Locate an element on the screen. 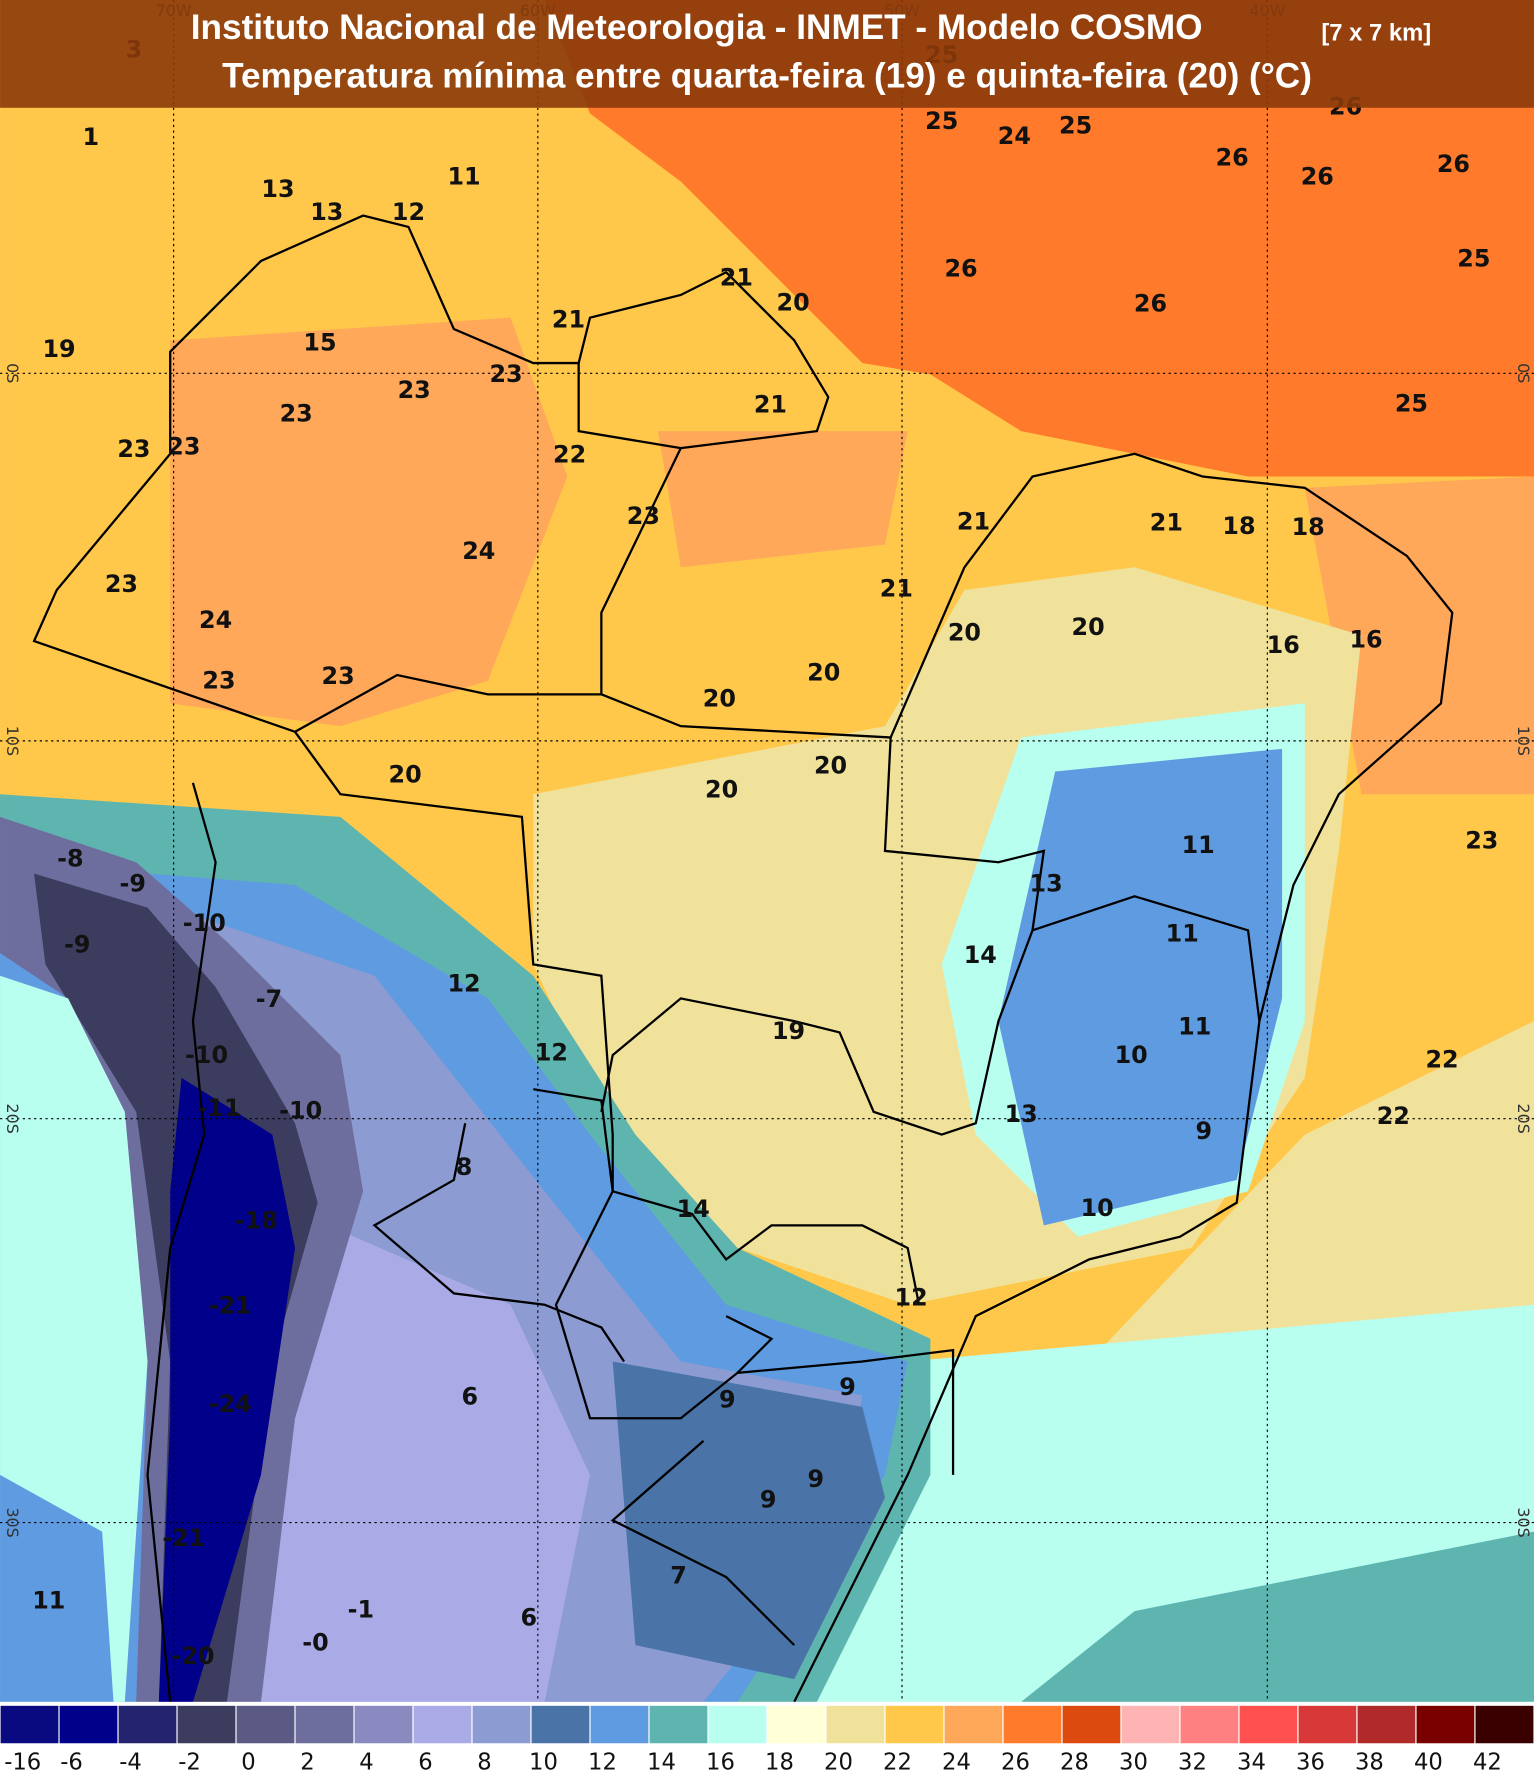 The height and width of the screenshot is (1779, 1534). colorbar-label: 30 is located at coordinates (1133, 1763).